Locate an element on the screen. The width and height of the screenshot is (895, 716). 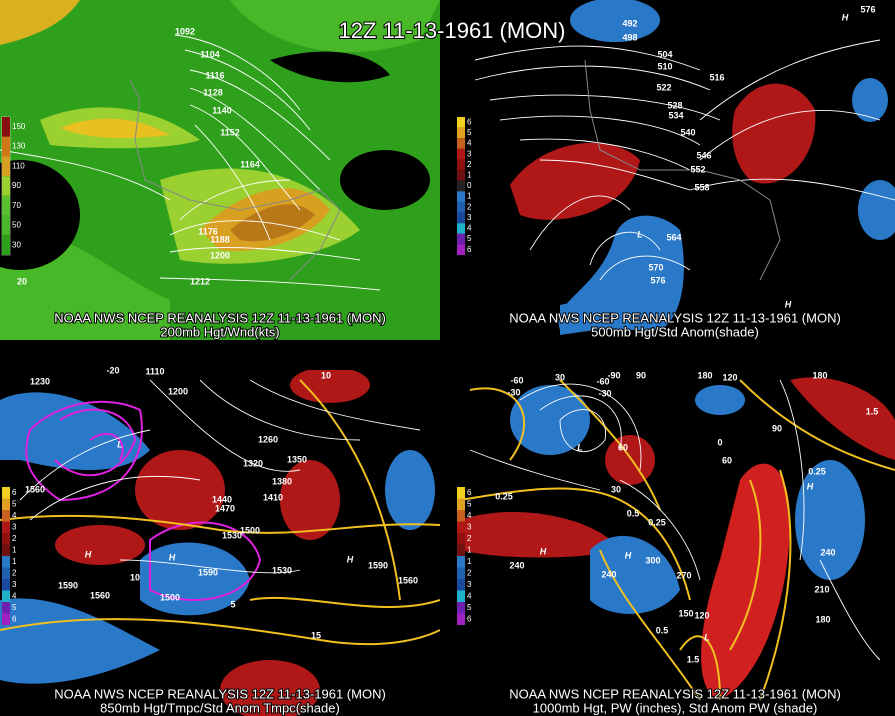
contour-label: 498 is located at coordinates (629, 37).